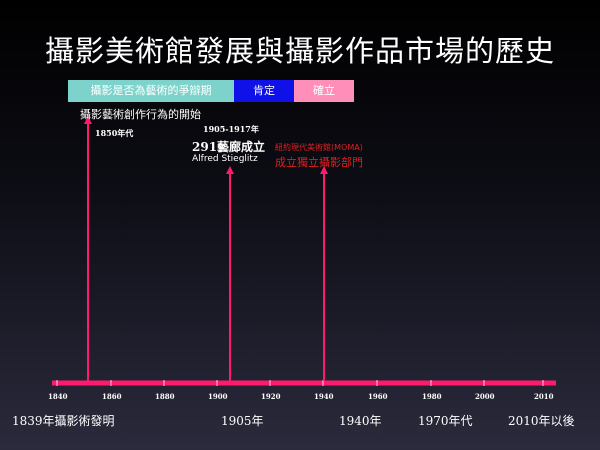  Describe the element at coordinates (264, 91) in the screenshot. I see `legend-affirmed: 肯定` at that location.